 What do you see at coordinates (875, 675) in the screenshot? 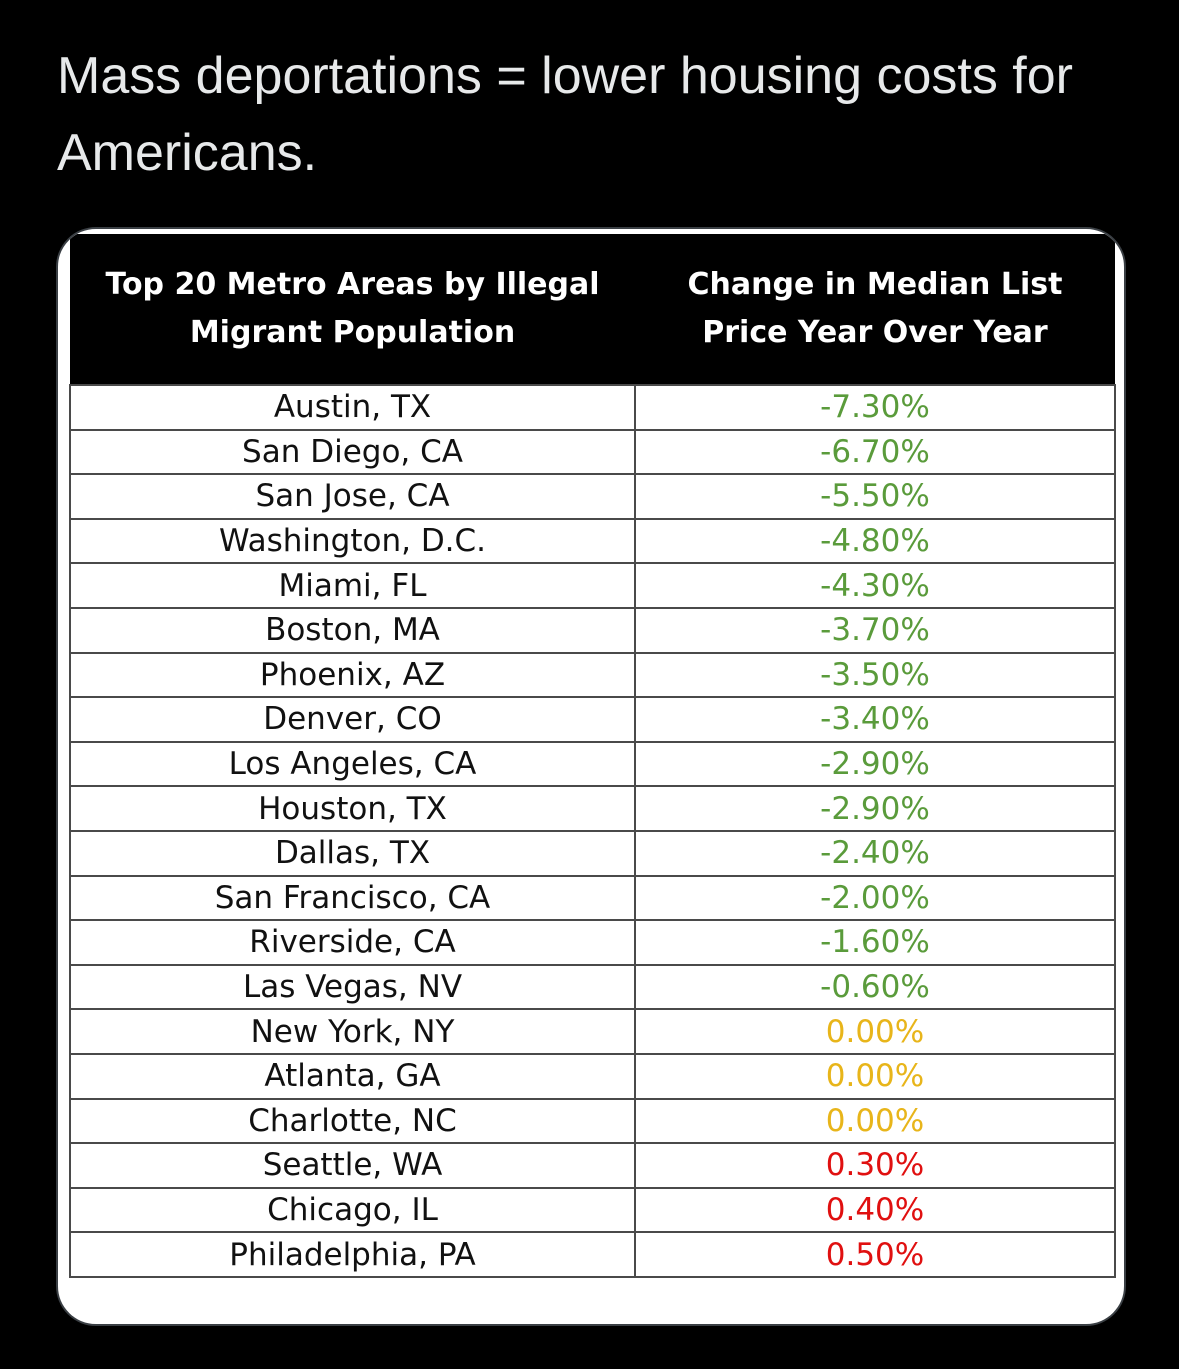
I see `price-change-cell: -3.50%` at bounding box center [875, 675].